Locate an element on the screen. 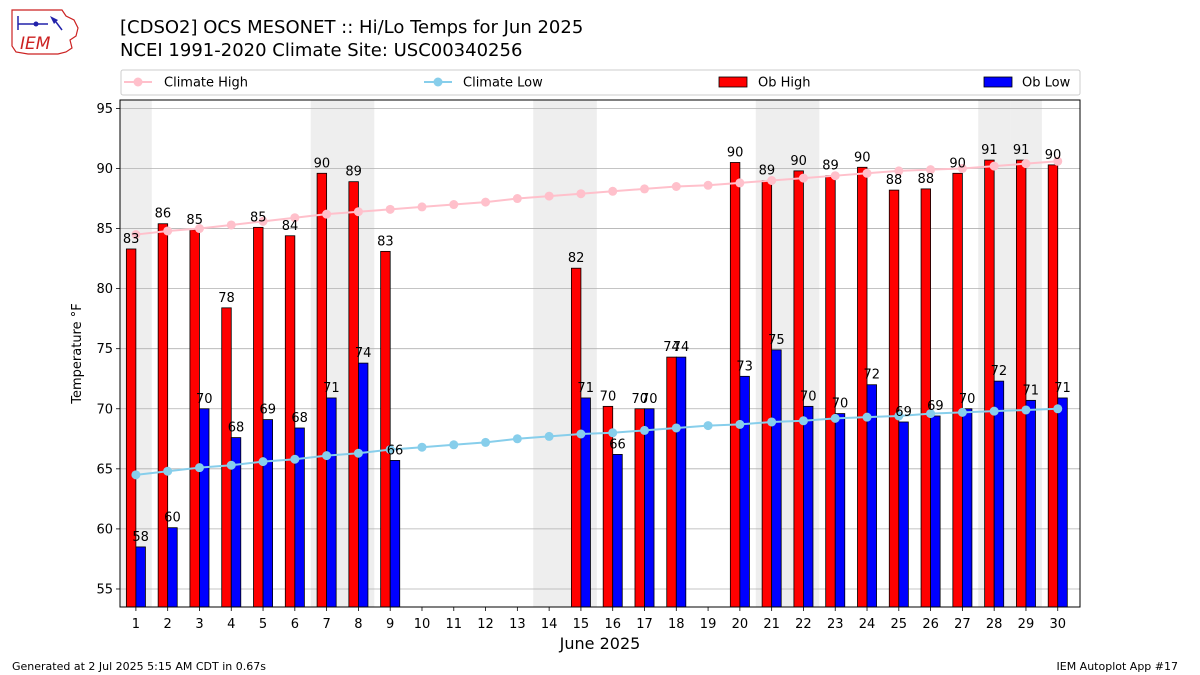 Image resolution: width=1200 pixels, height=675 pixels. x-tick-label: 27 is located at coordinates (962, 624).